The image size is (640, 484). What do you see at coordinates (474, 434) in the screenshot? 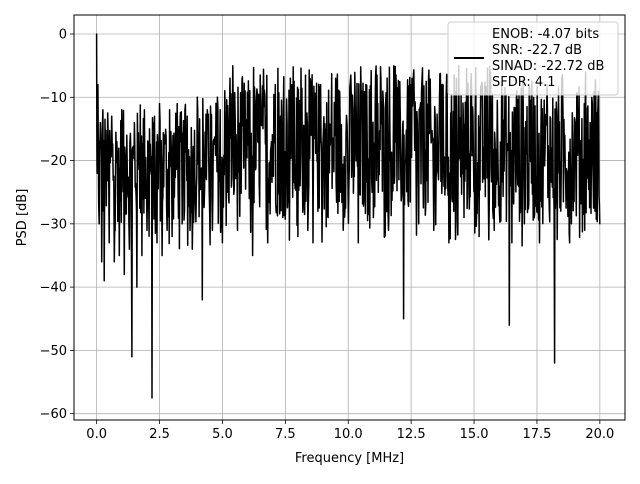
I see `x-tick-label: 15.0` at bounding box center [474, 434].